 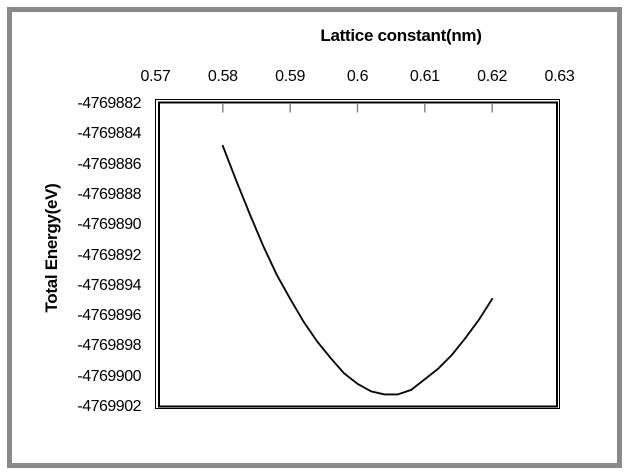 What do you see at coordinates (401, 35) in the screenshot?
I see `x-axis-title: Lattice constant(nm)` at bounding box center [401, 35].